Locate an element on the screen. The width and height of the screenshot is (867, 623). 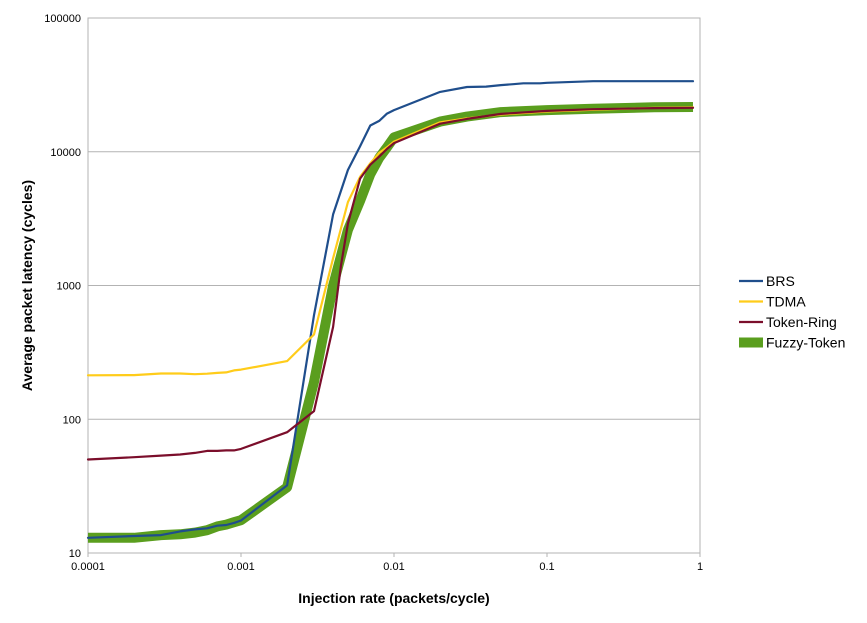
legend-label-token-ring: Token-Ring is located at coordinates (801, 322).